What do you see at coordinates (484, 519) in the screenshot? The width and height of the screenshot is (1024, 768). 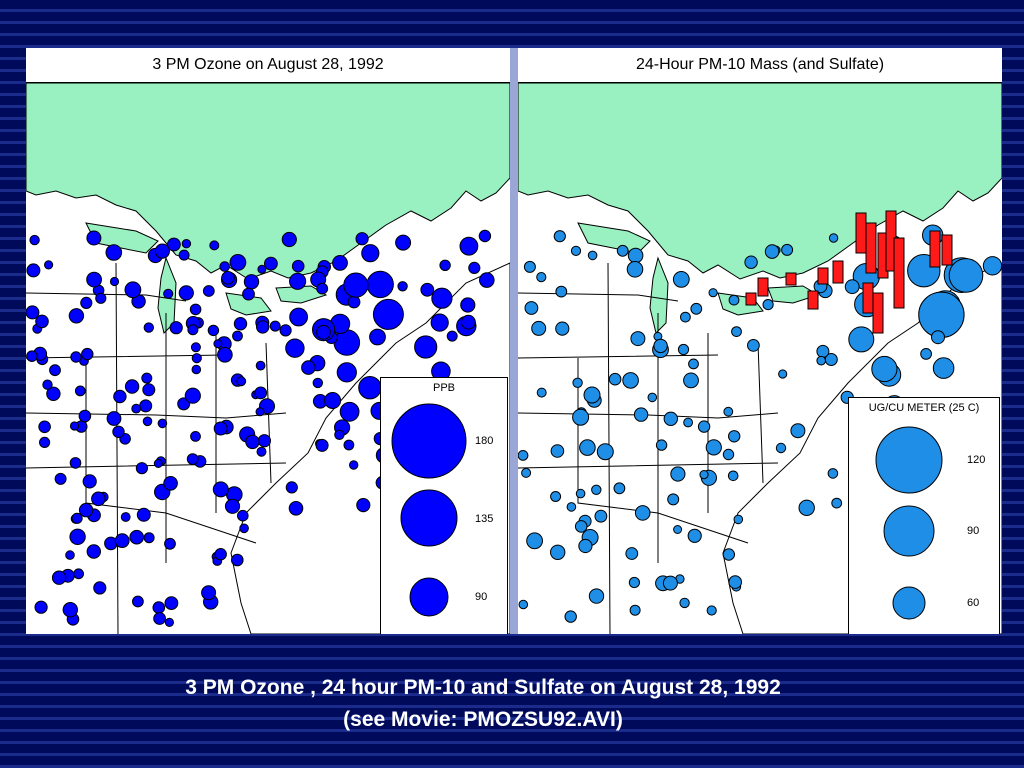 I see `ozone-legend-value-medium: 135` at bounding box center [484, 519].